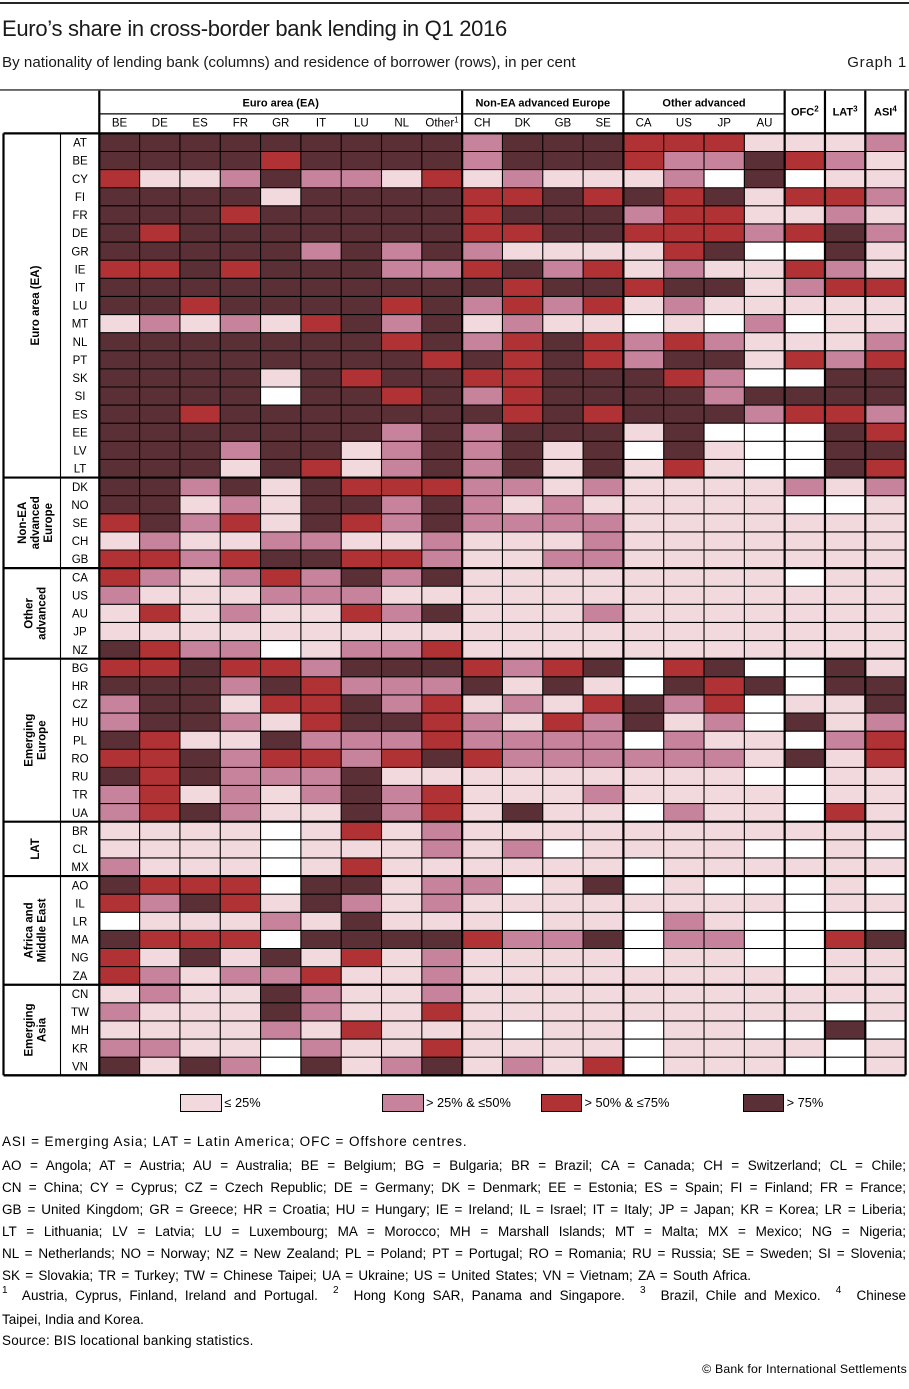 This screenshot has height=1389, width=909. I want to click on svg-text: HR, so click(80, 687).